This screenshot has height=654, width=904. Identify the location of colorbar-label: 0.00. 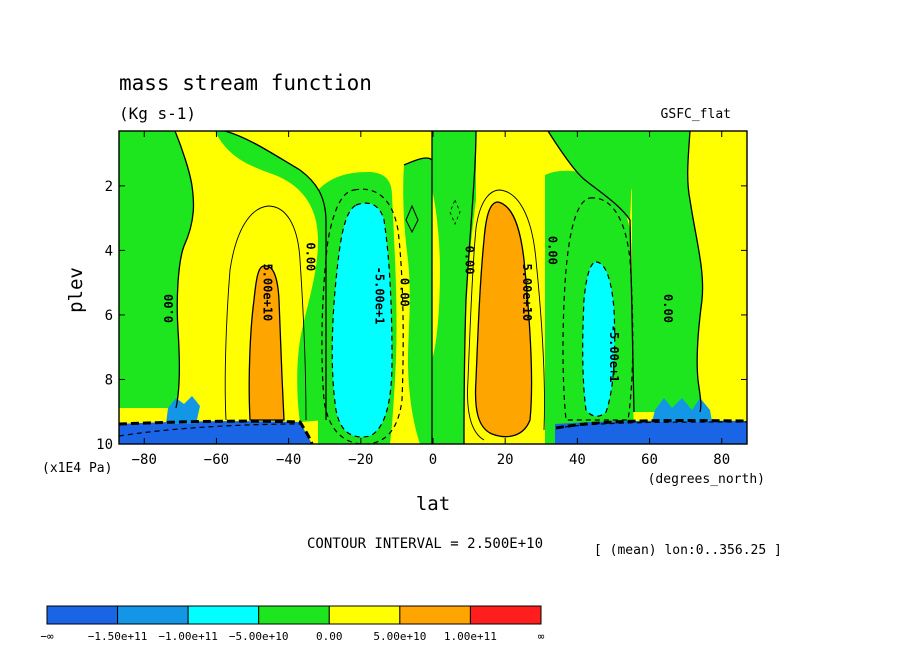
(329, 636).